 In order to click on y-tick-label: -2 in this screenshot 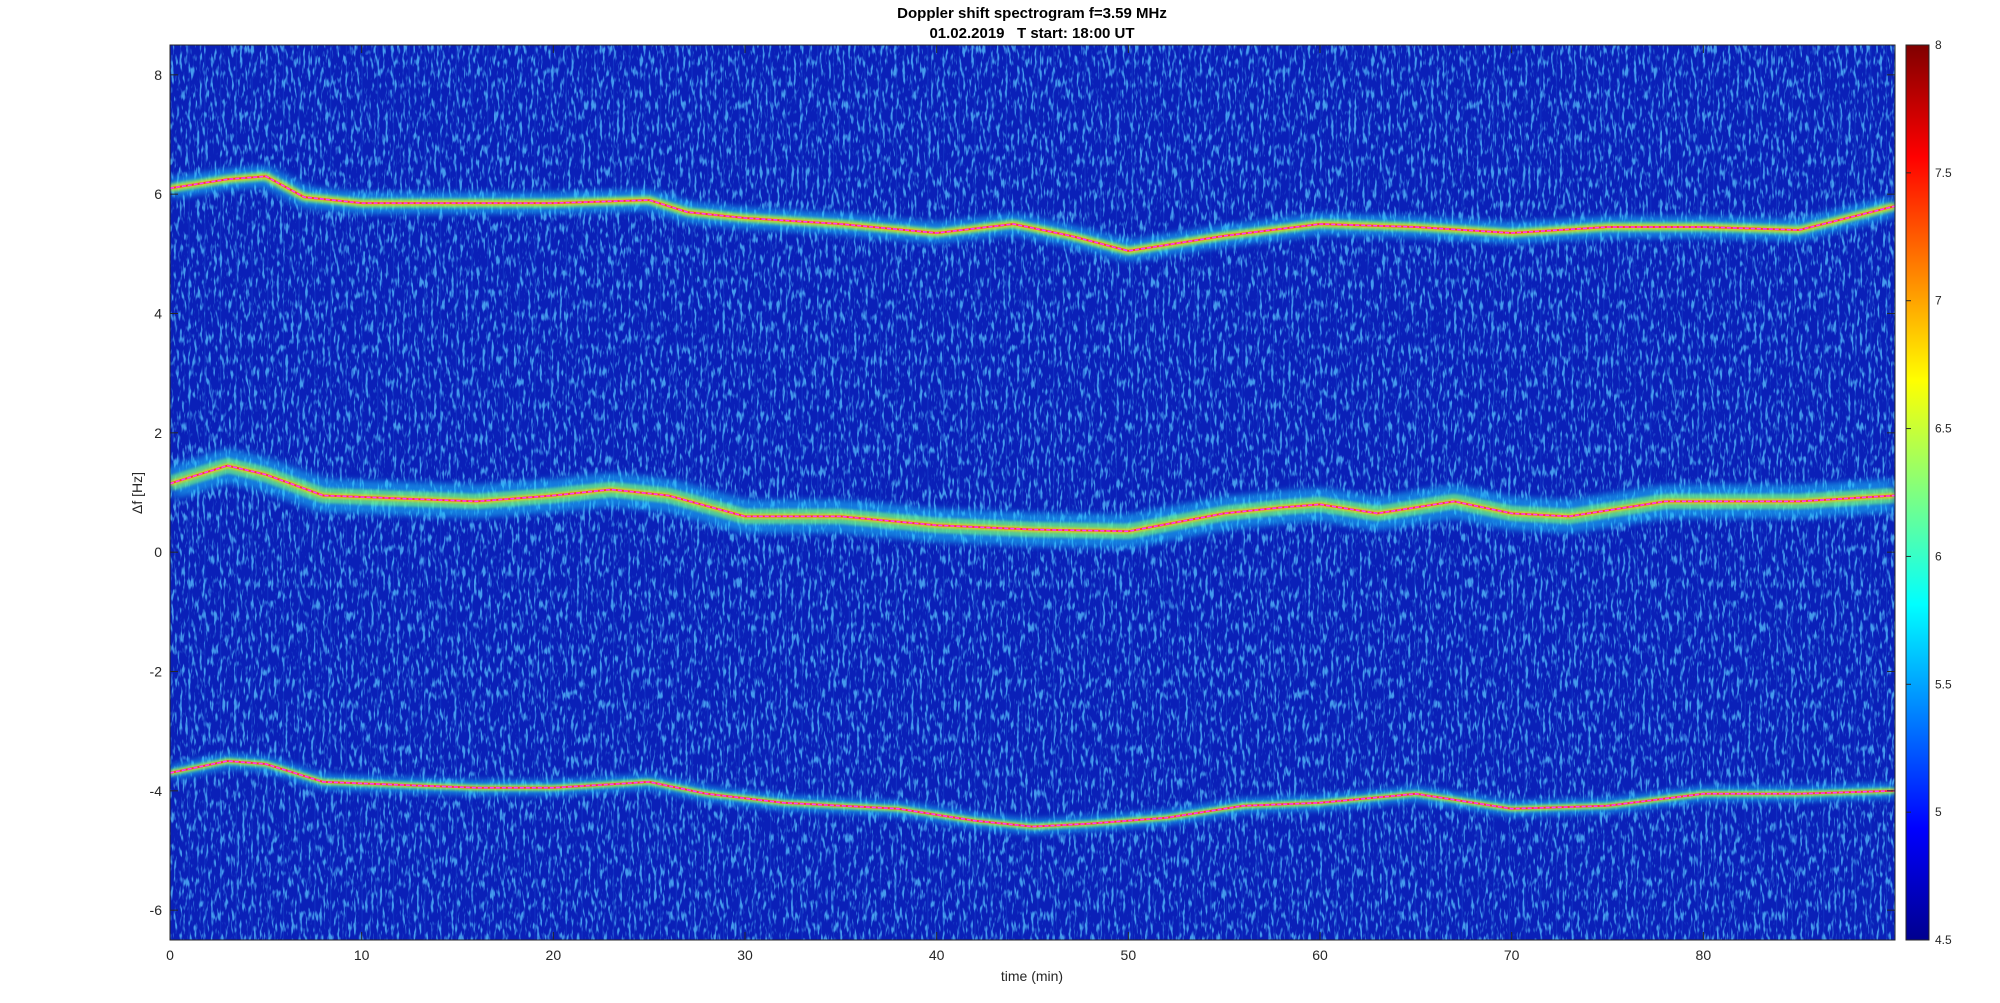, I will do `click(156, 672)`.